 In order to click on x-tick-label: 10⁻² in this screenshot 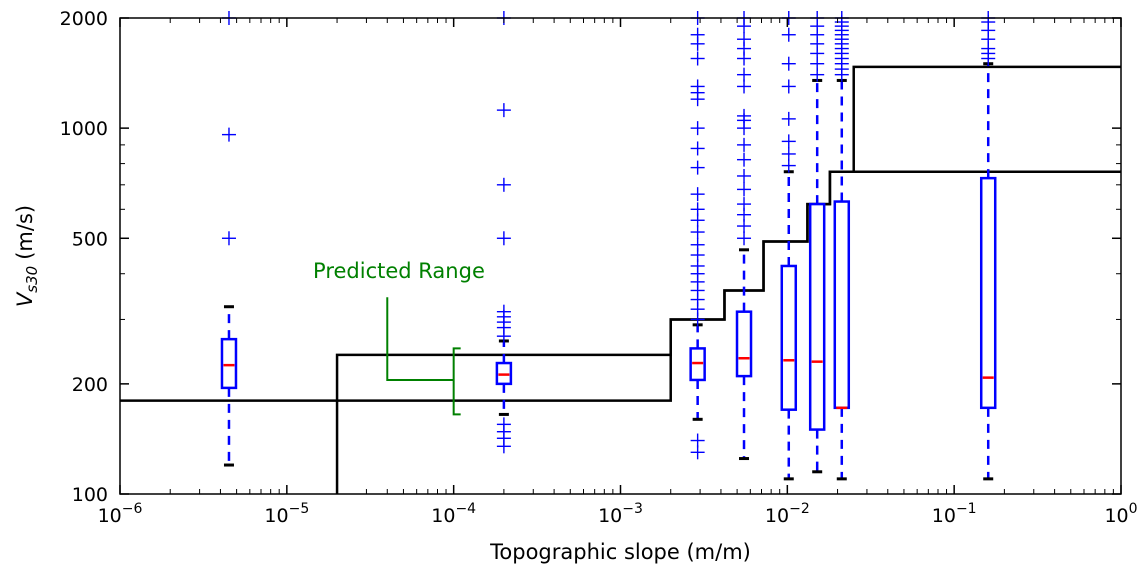, I will do `click(787, 514)`.